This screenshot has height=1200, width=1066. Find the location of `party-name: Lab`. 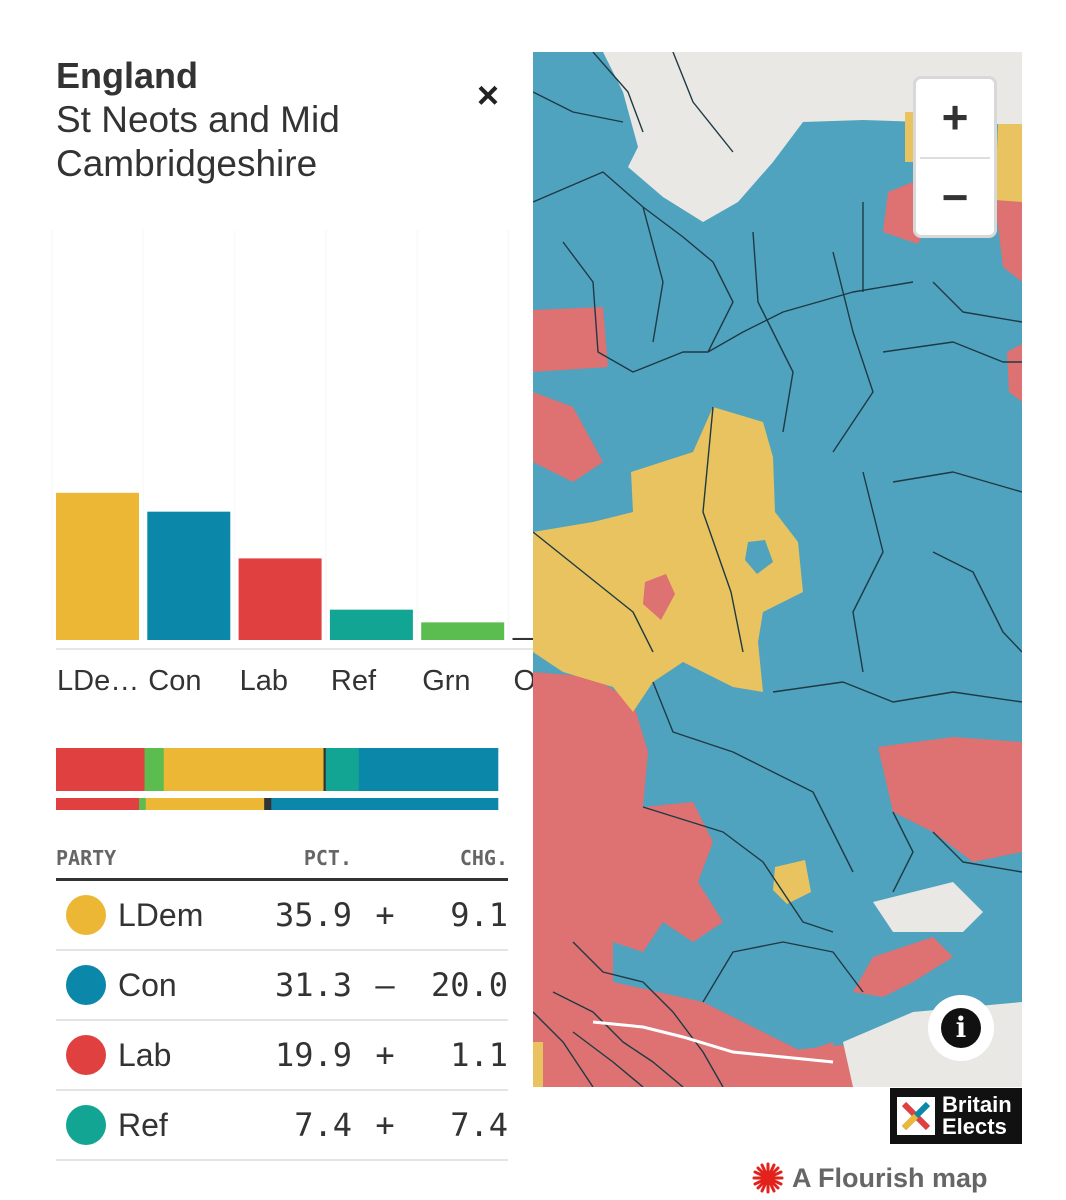

party-name: Lab is located at coordinates (187, 1055).